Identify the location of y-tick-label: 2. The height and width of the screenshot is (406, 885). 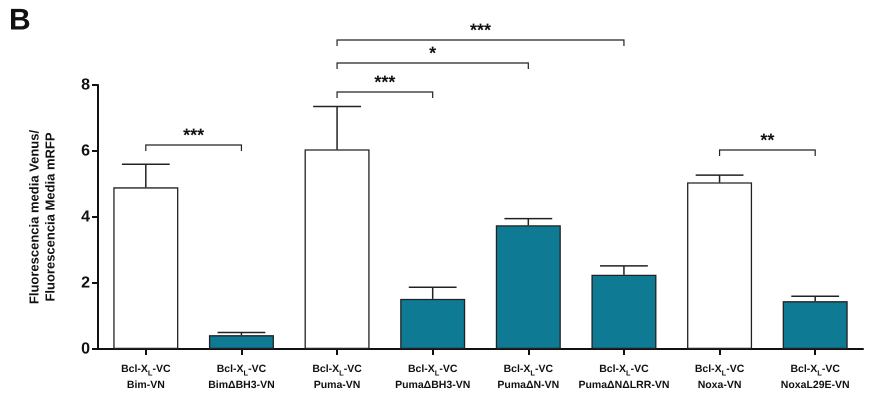
(85, 283).